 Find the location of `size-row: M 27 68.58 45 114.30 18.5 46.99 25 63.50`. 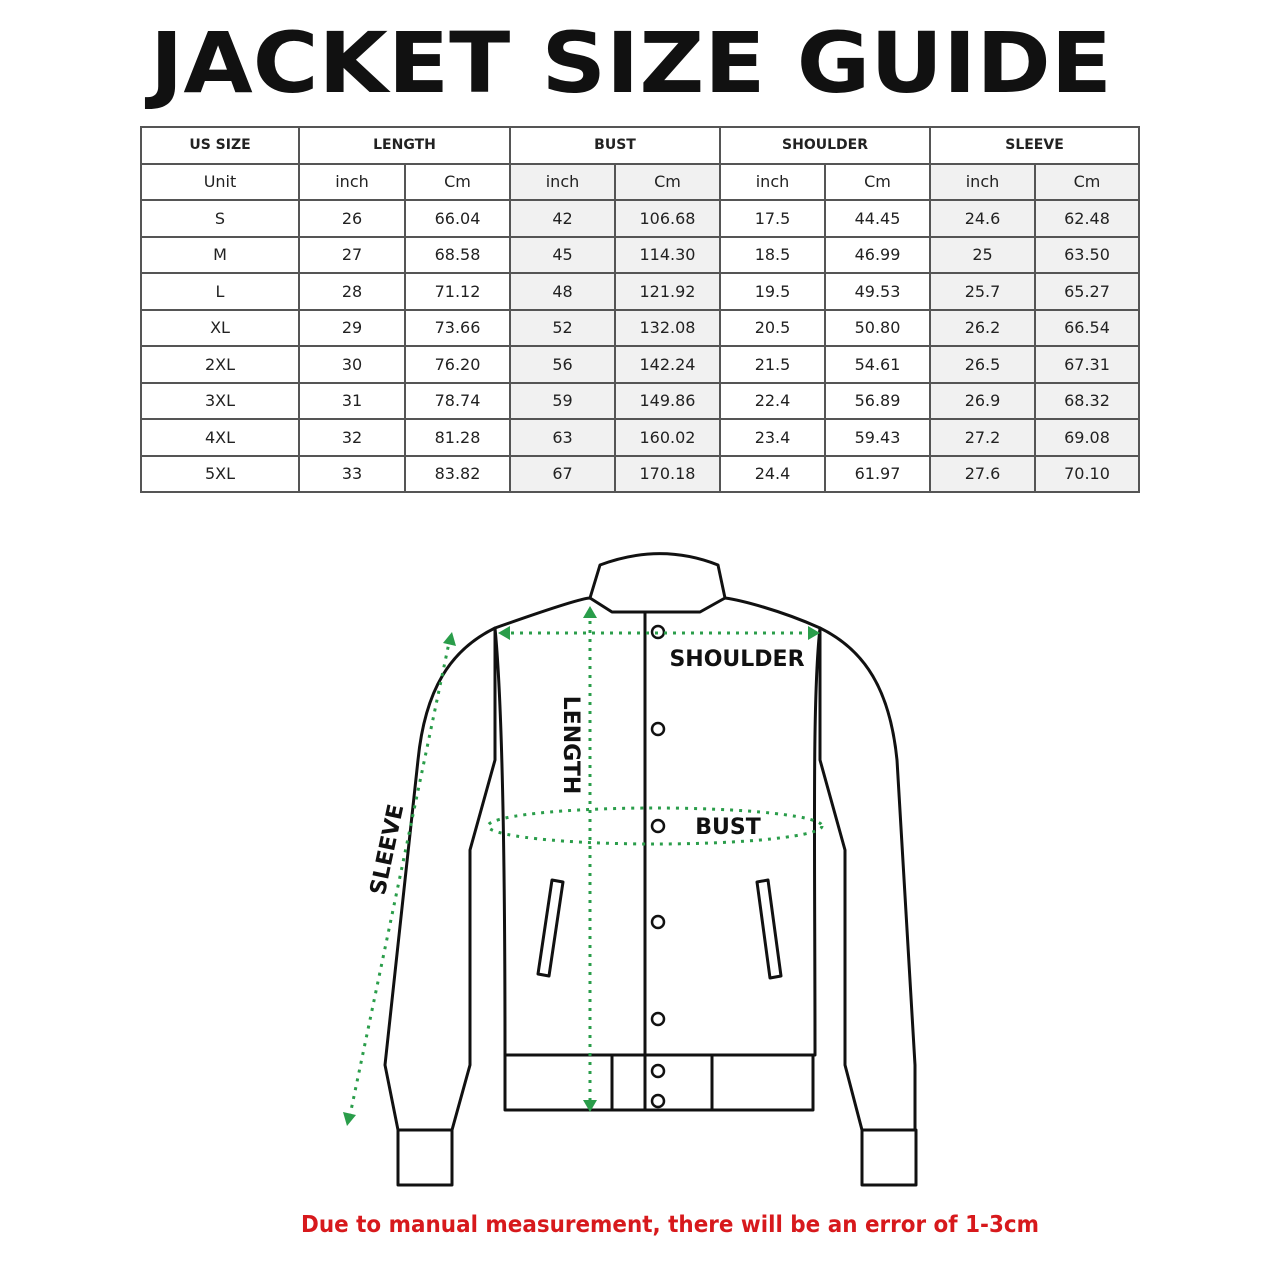

size-row: M 27 68.58 45 114.30 18.5 46.99 25 63.50 is located at coordinates (640, 254).